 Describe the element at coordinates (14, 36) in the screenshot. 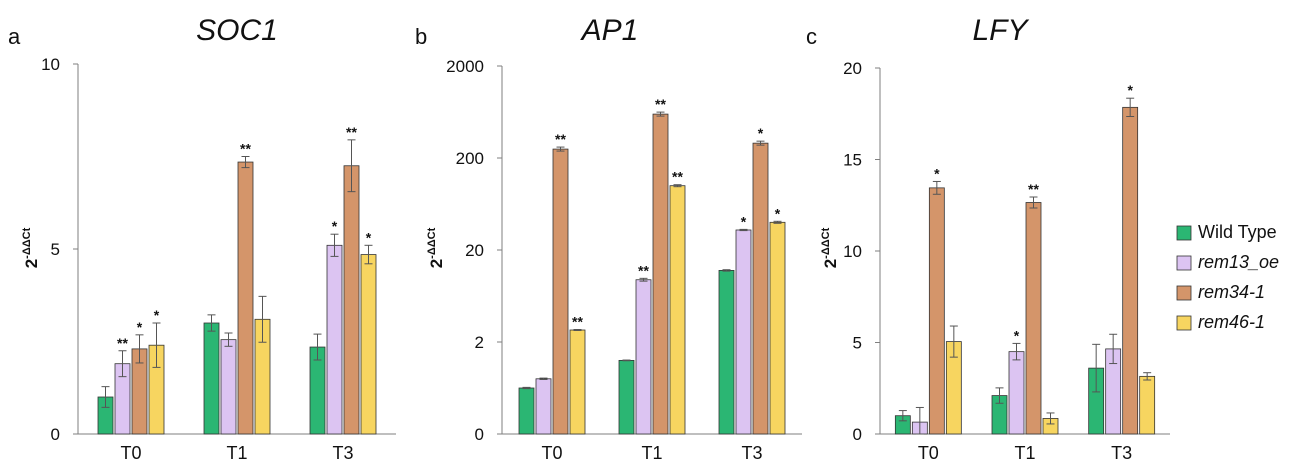

I see `panel-letter: a` at that location.